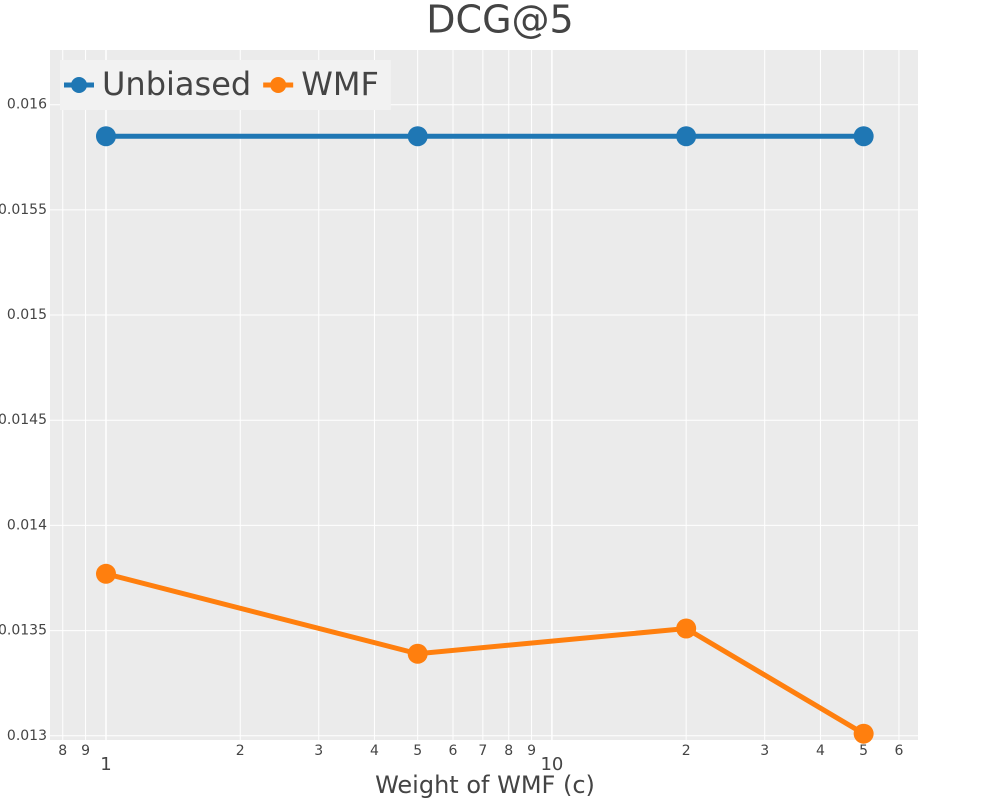 This screenshot has width=1000, height=800. What do you see at coordinates (482, 751) in the screenshot?
I see `x-tick-label: 7` at bounding box center [482, 751].